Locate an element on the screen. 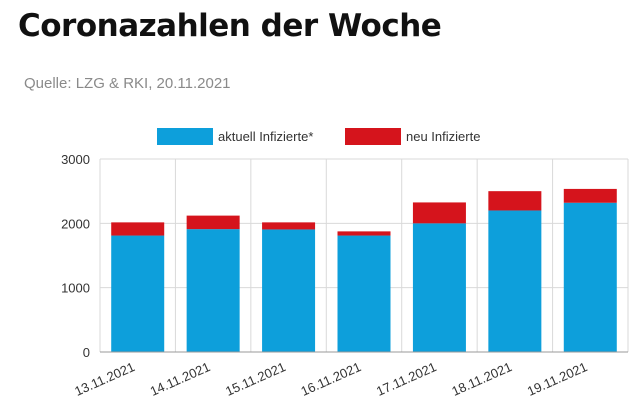 This screenshot has height=419, width=640. x-tick-label: 17.11.2021 is located at coordinates (406, 379).